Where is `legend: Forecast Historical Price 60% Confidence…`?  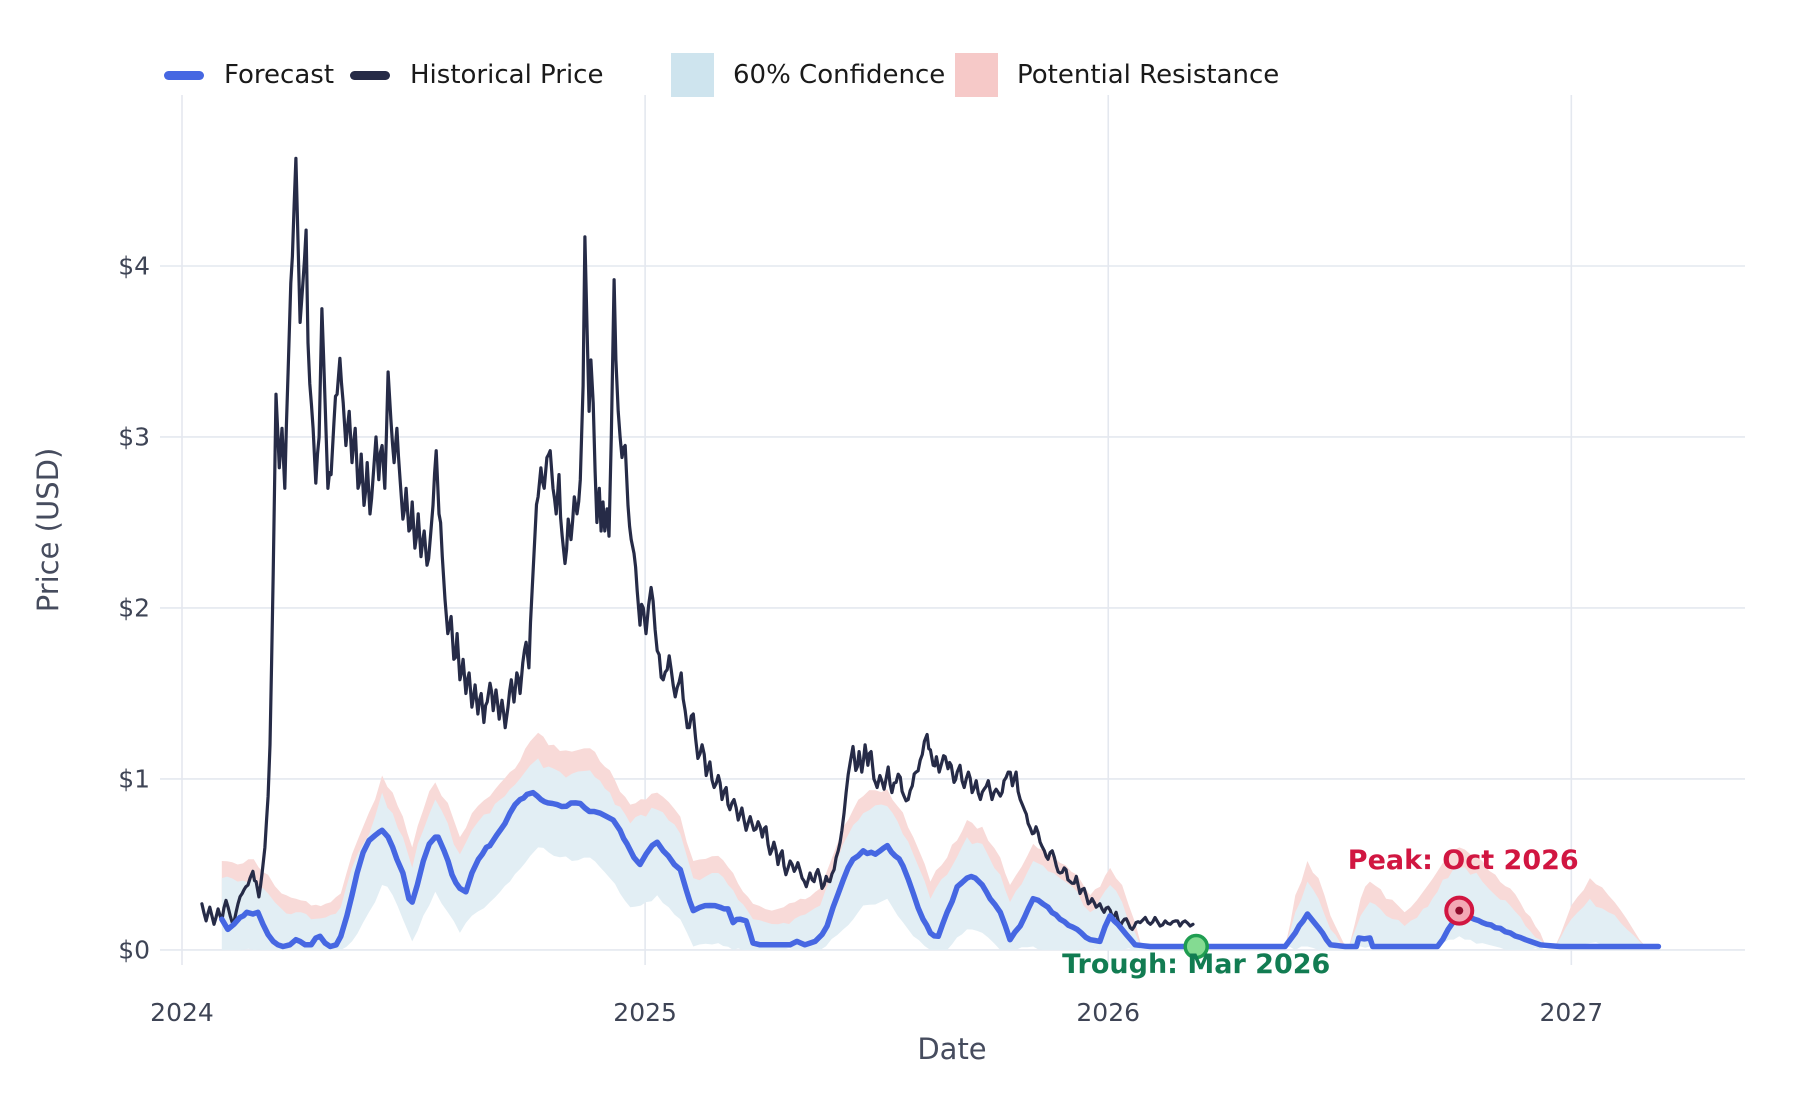 legend: Forecast Historical Price 60% Confidence… is located at coordinates (900, 55).